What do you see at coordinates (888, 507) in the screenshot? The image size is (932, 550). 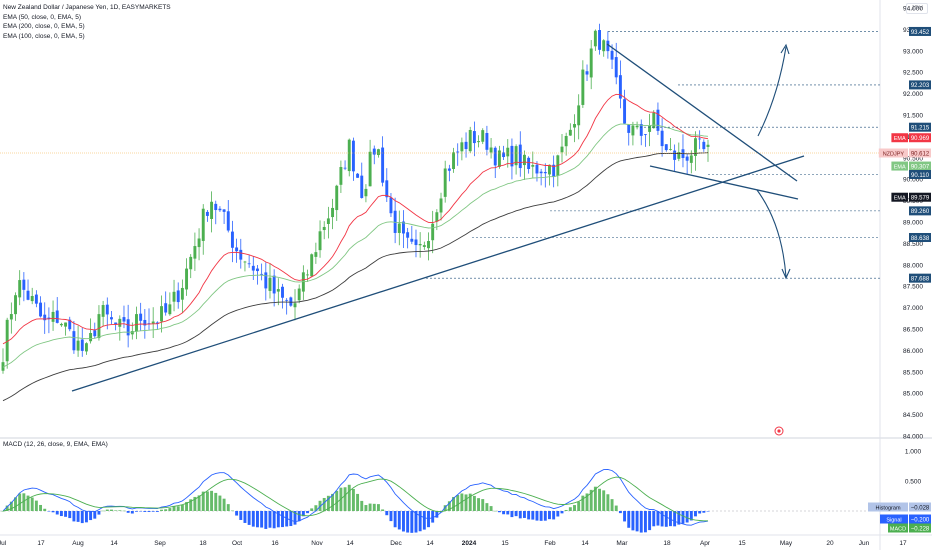 I see `macd-tag-box` at bounding box center [888, 507].